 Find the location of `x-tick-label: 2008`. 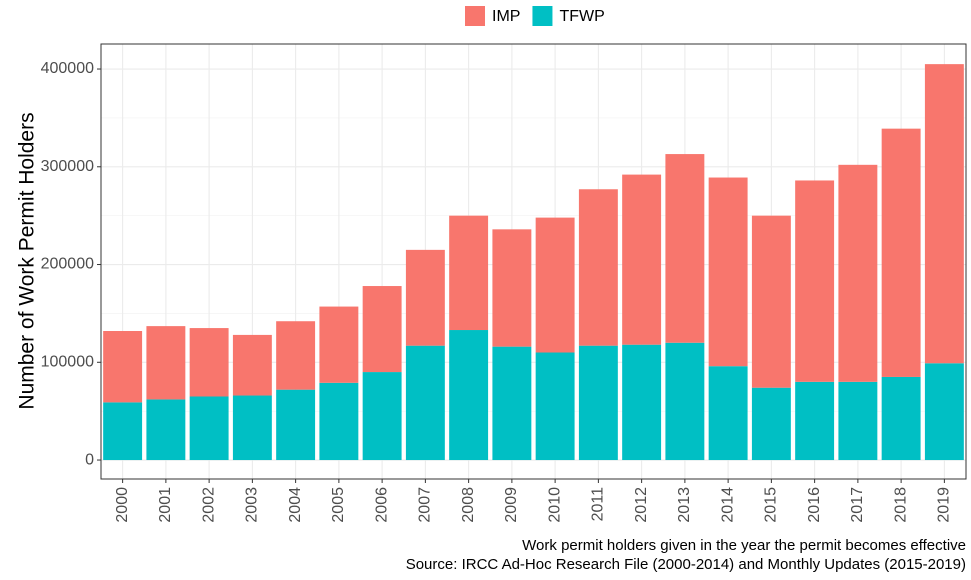

x-tick-label: 2008 is located at coordinates (468, 505).